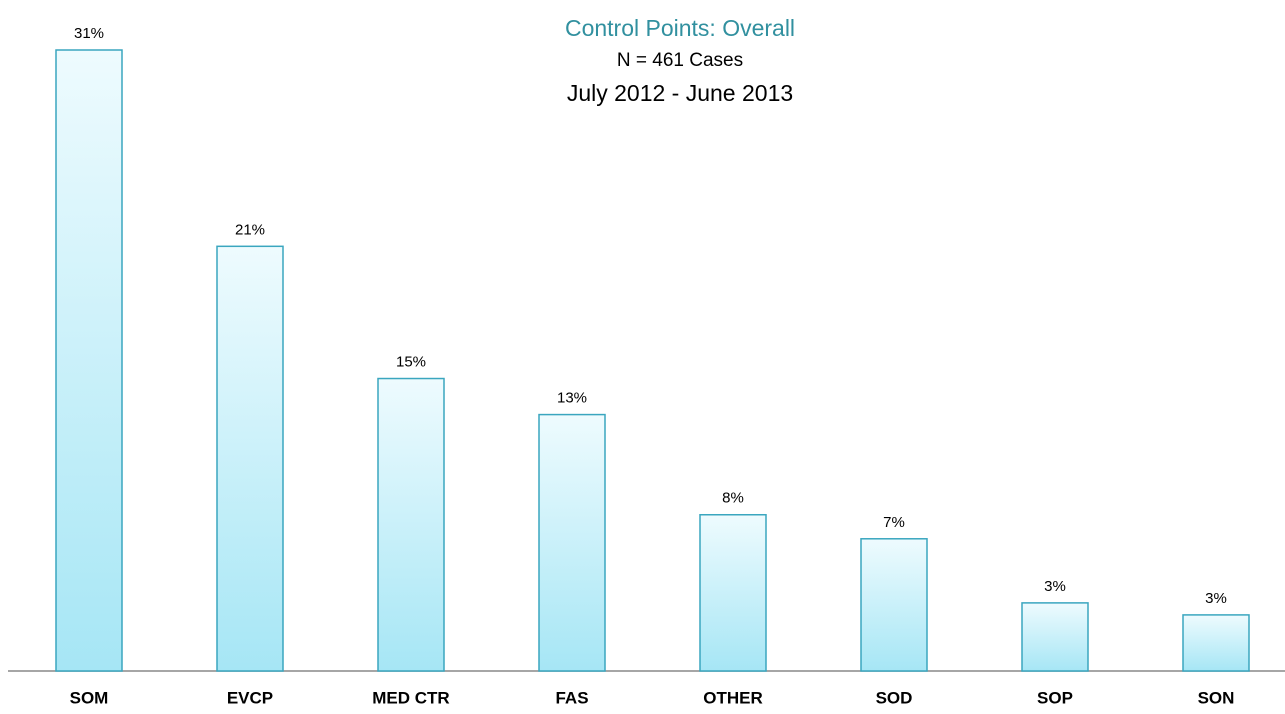  What do you see at coordinates (571, 697) in the screenshot?
I see `x-tick-label: FAS` at bounding box center [571, 697].